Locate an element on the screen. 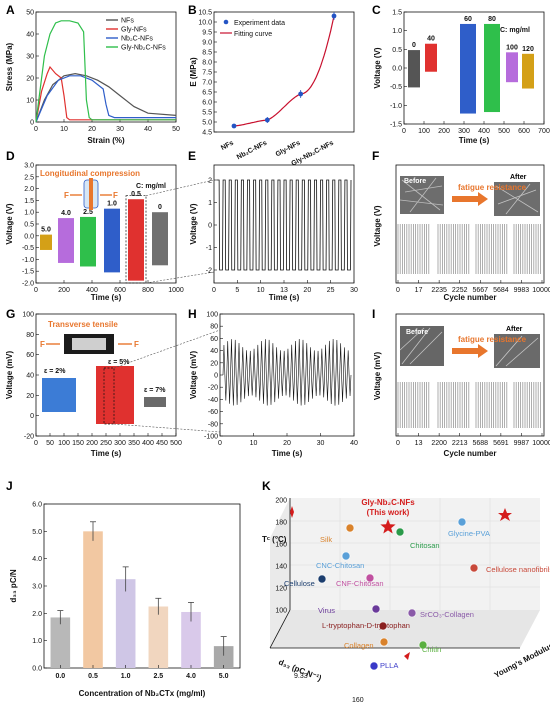  tick-label: -1.5 is located at coordinates (28, 272).